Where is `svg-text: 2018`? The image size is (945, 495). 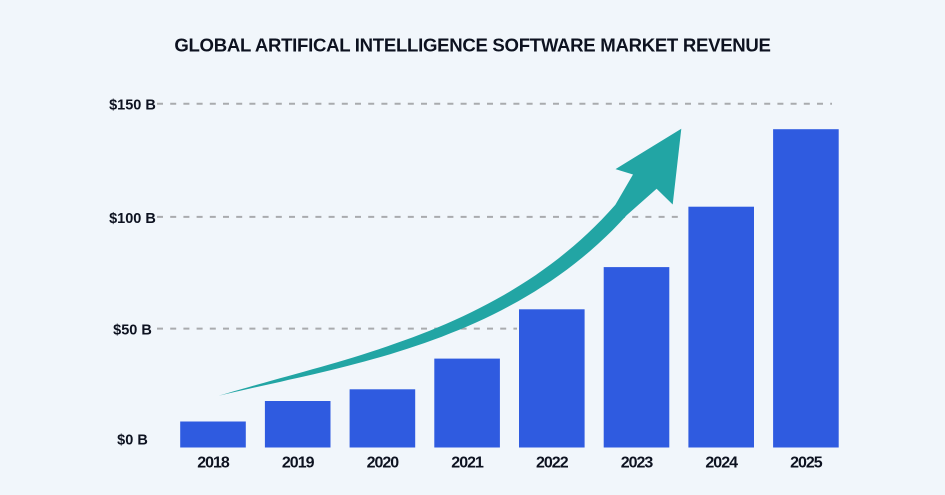 svg-text: 2018 is located at coordinates (213, 463).